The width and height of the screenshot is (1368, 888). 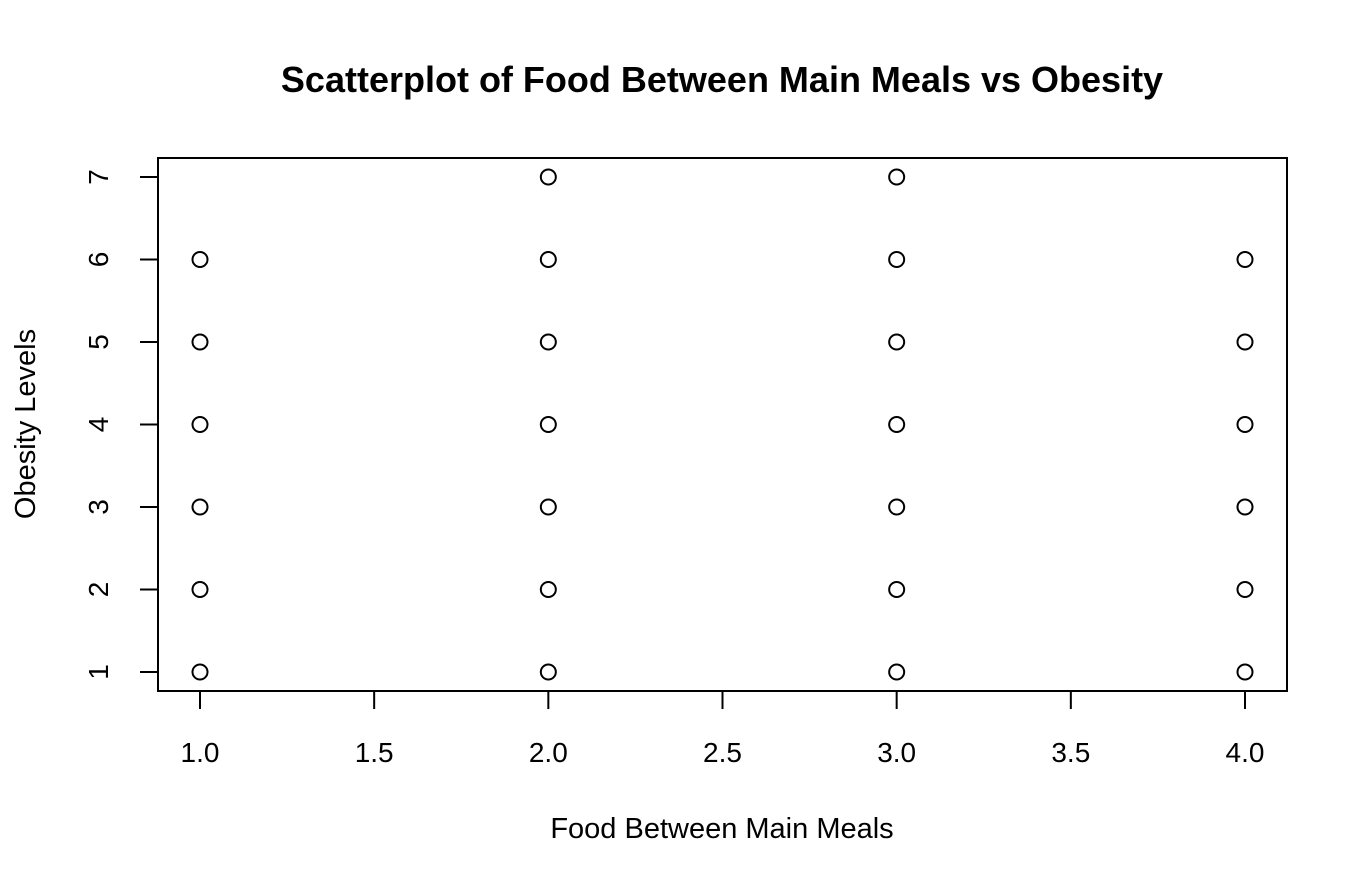 I want to click on y-tick-label: 2, so click(x=98, y=590).